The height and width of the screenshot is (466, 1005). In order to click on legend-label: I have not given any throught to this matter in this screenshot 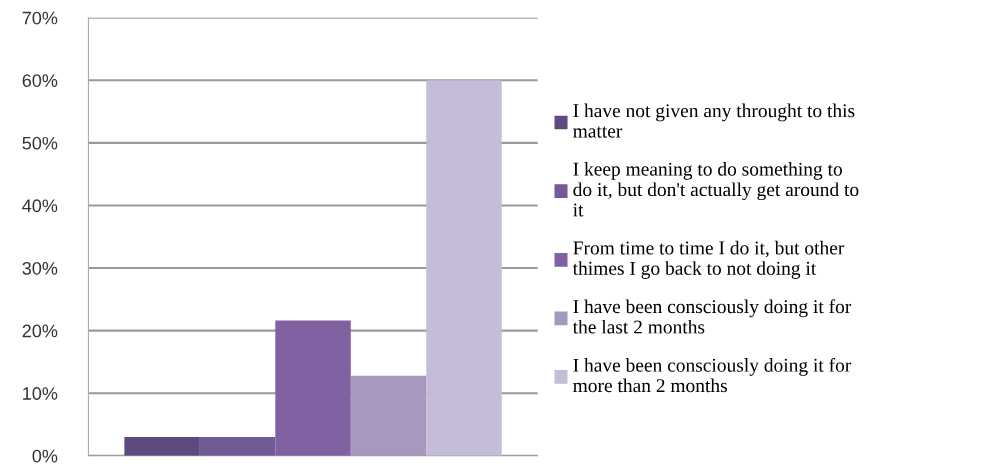, I will do `click(714, 120)`.